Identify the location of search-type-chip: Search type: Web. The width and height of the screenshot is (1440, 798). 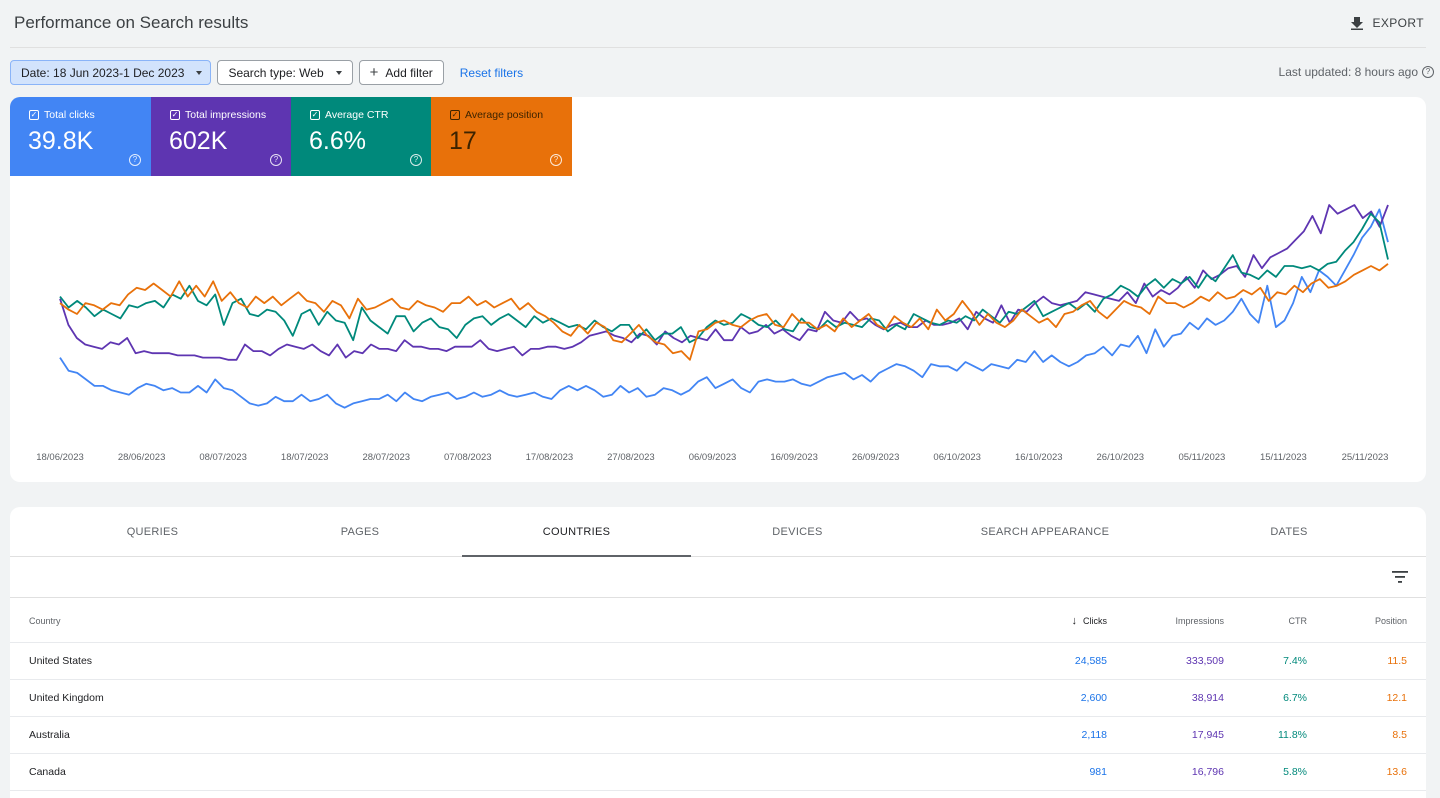
(285, 72).